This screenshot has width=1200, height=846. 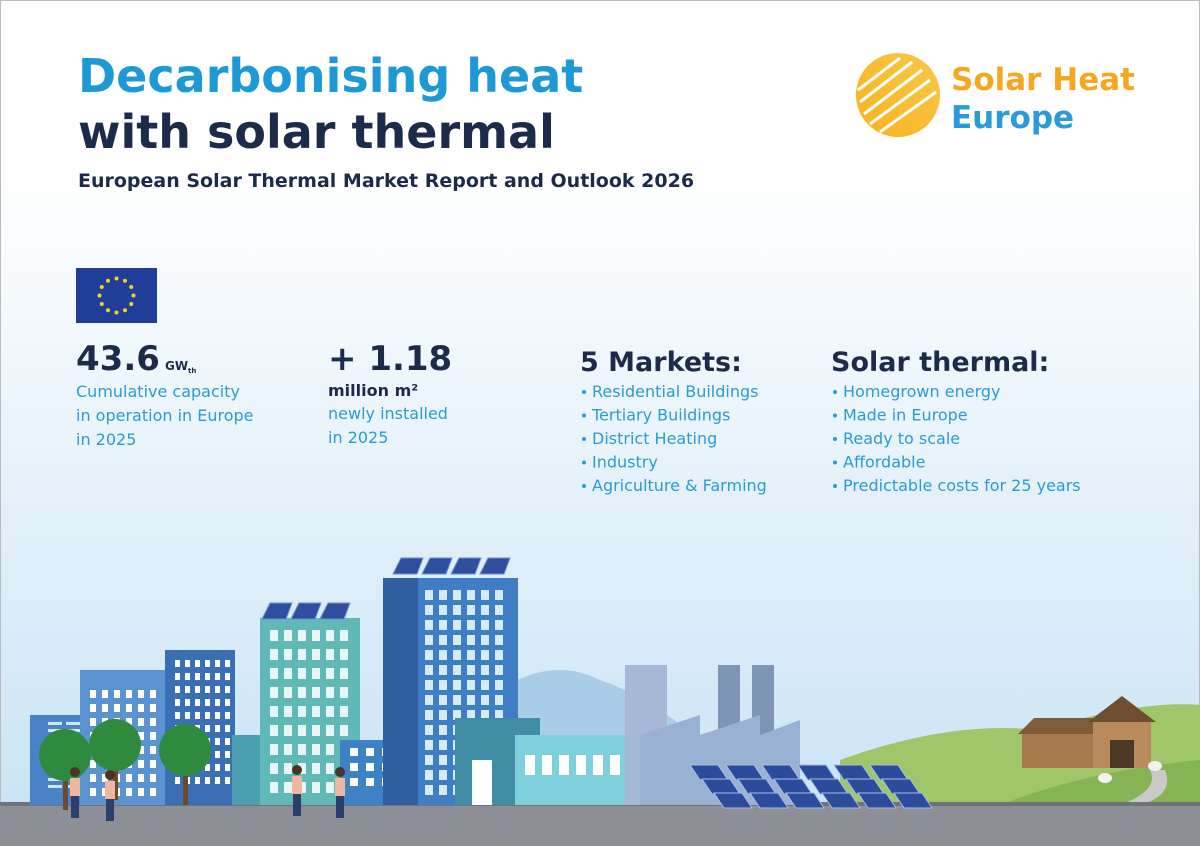 I want to click on stat-value: 43.6, so click(x=118, y=359).